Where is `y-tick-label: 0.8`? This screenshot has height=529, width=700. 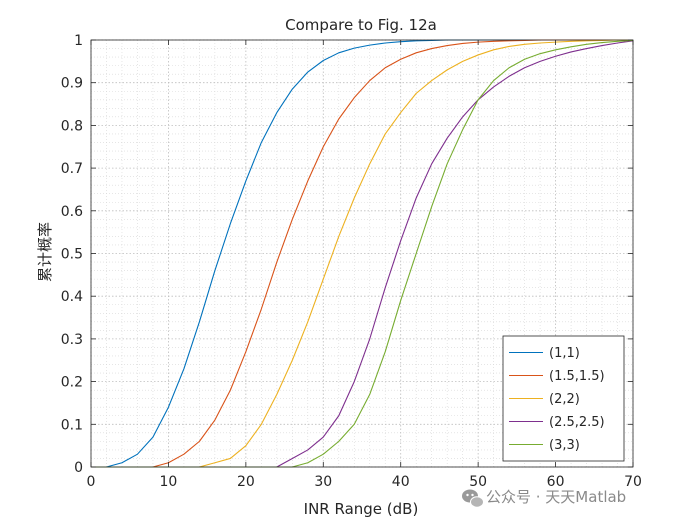 y-tick-label: 0.8 is located at coordinates (72, 126).